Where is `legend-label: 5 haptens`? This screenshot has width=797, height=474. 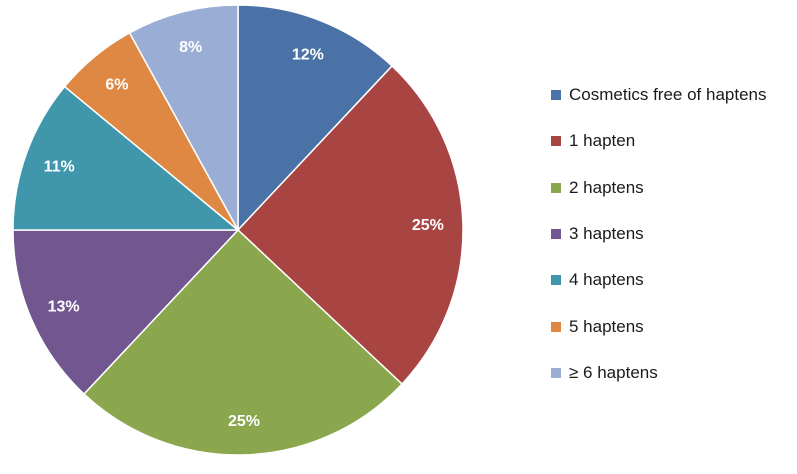 legend-label: 5 haptens is located at coordinates (606, 326).